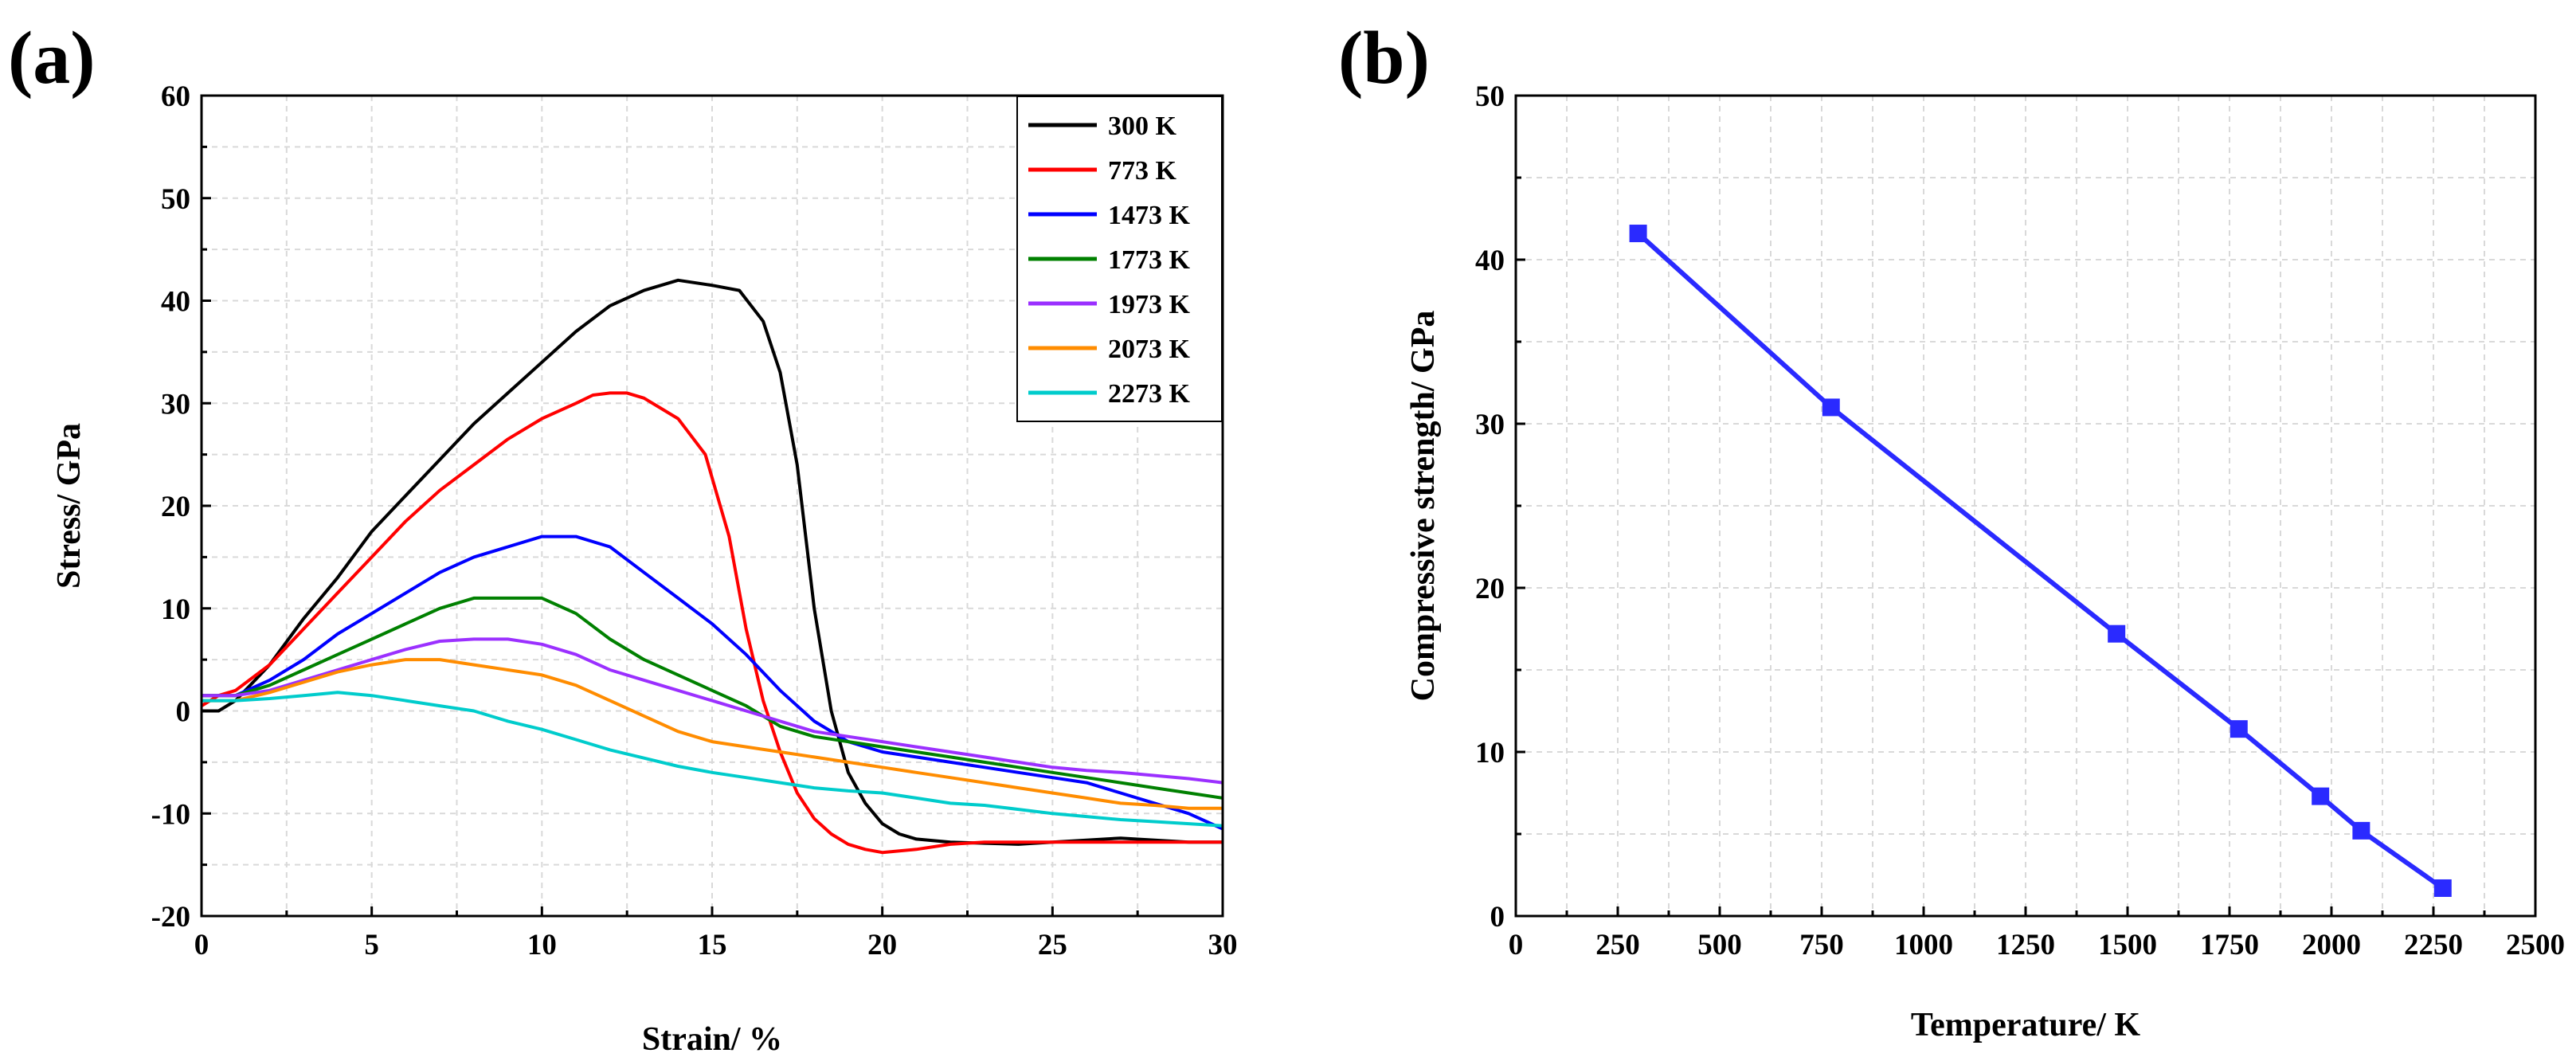  I want to click on x-tick-label: 1000, so click(1923, 945).